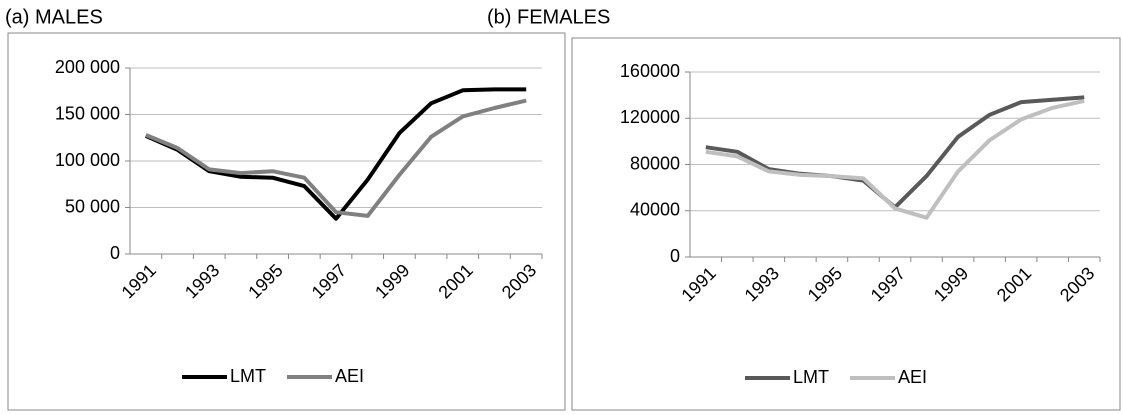  I want to click on y-tick-label: 160000, so click(650, 71).